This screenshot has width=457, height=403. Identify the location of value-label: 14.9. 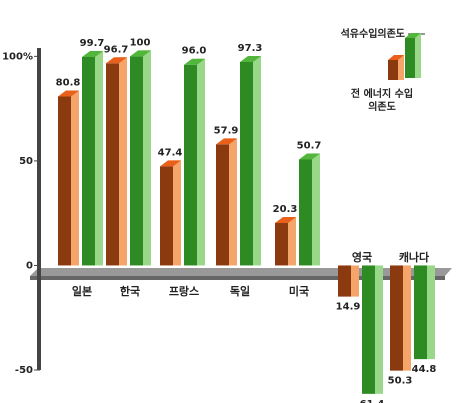
(348, 307).